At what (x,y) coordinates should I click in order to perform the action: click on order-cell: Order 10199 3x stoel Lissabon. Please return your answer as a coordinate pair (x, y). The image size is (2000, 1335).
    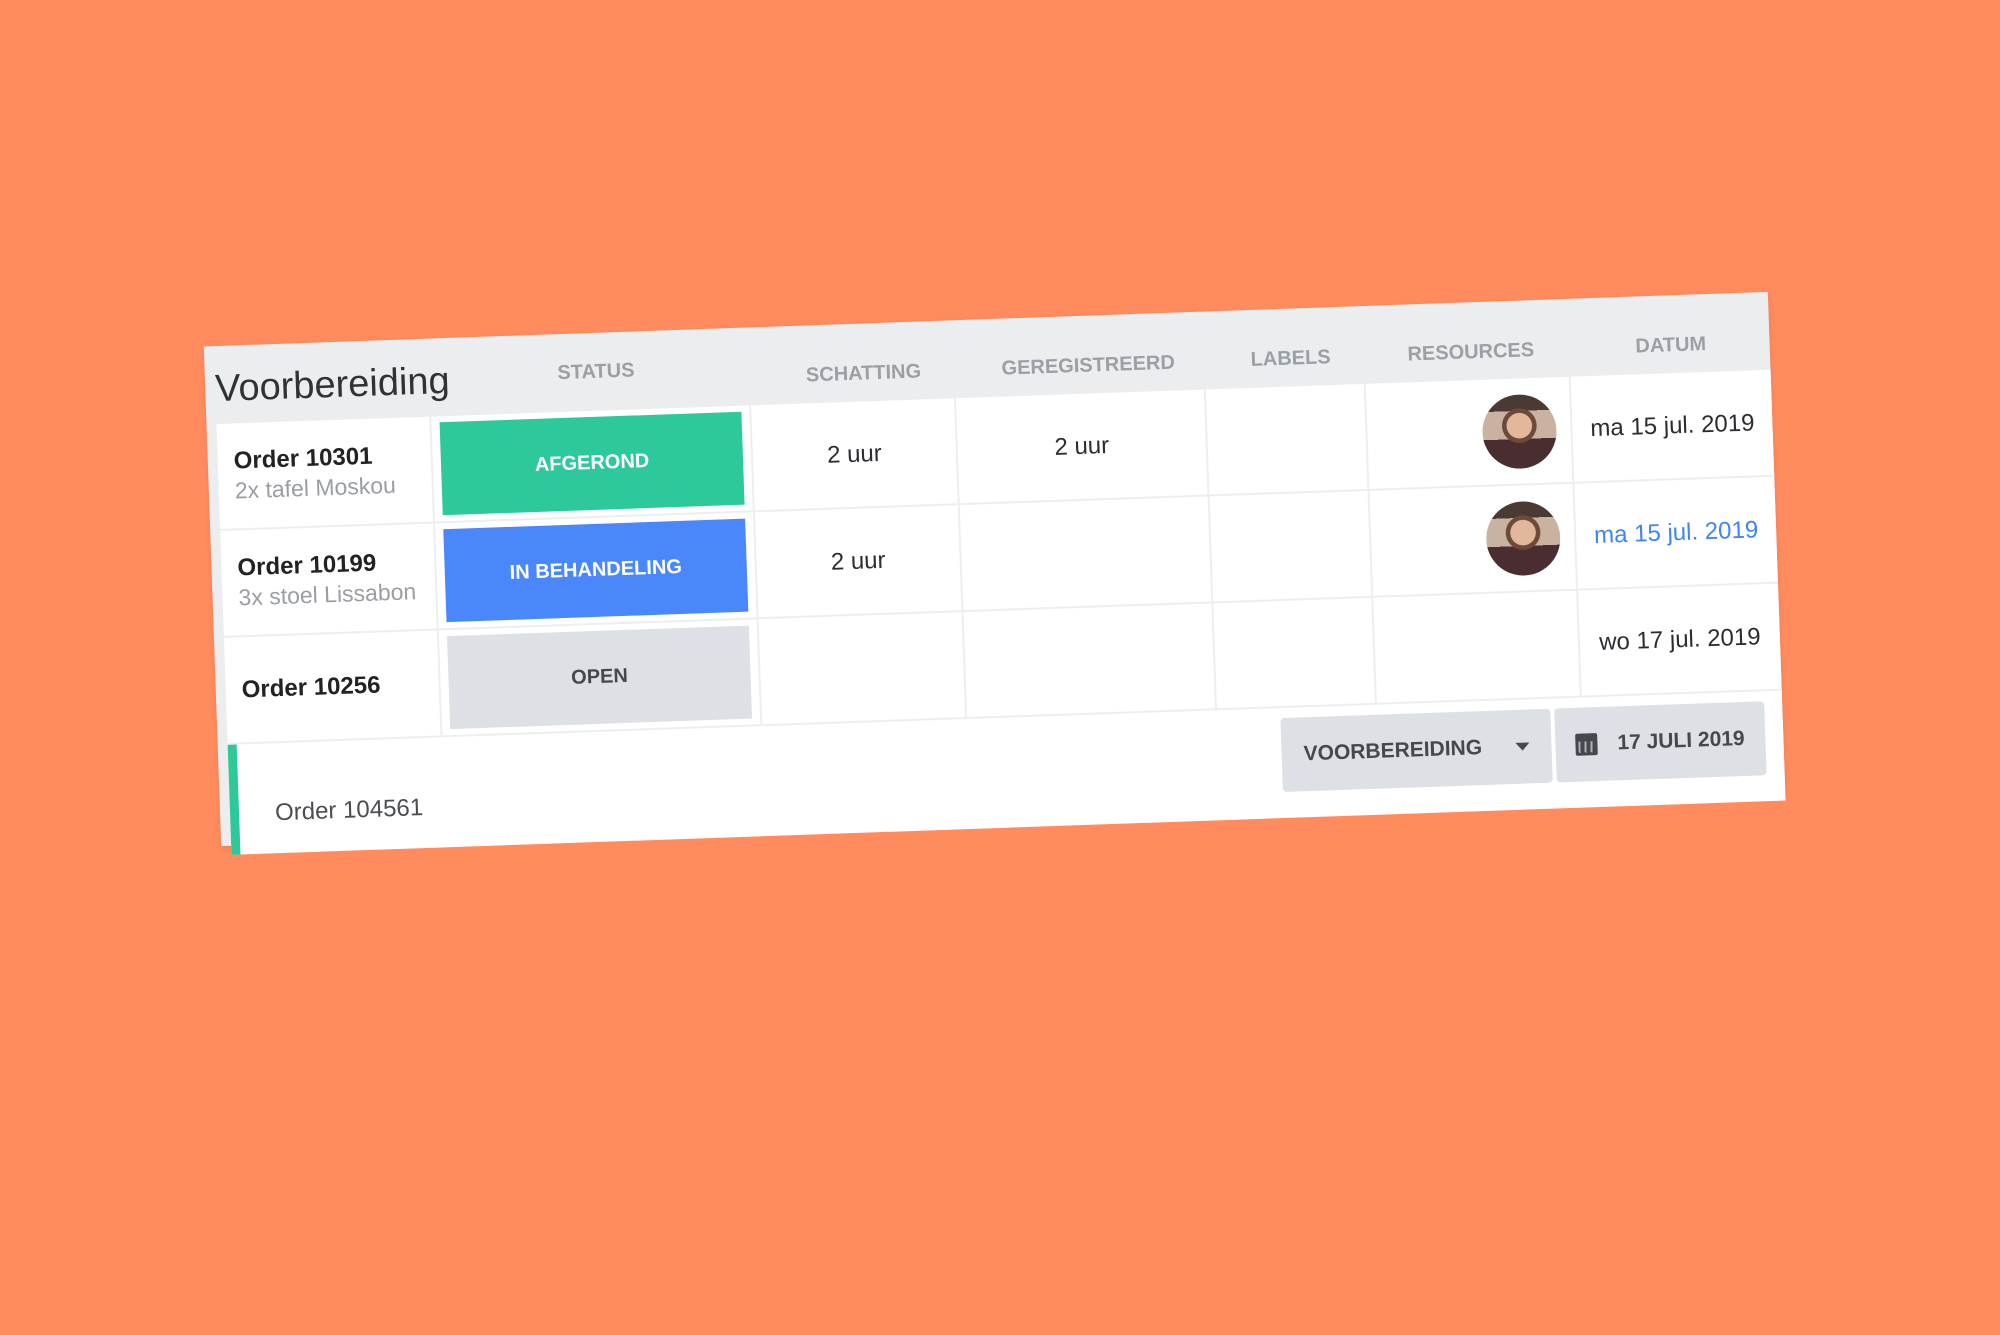
    Looking at the image, I should click on (329, 579).